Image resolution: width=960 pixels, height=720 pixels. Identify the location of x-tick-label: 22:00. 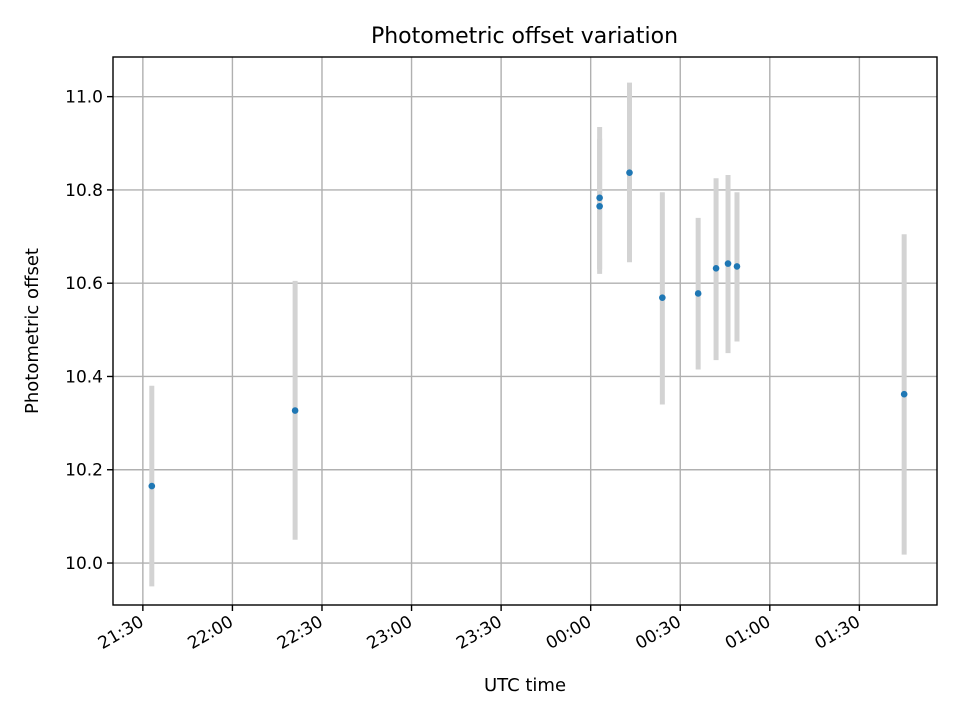
(210, 633).